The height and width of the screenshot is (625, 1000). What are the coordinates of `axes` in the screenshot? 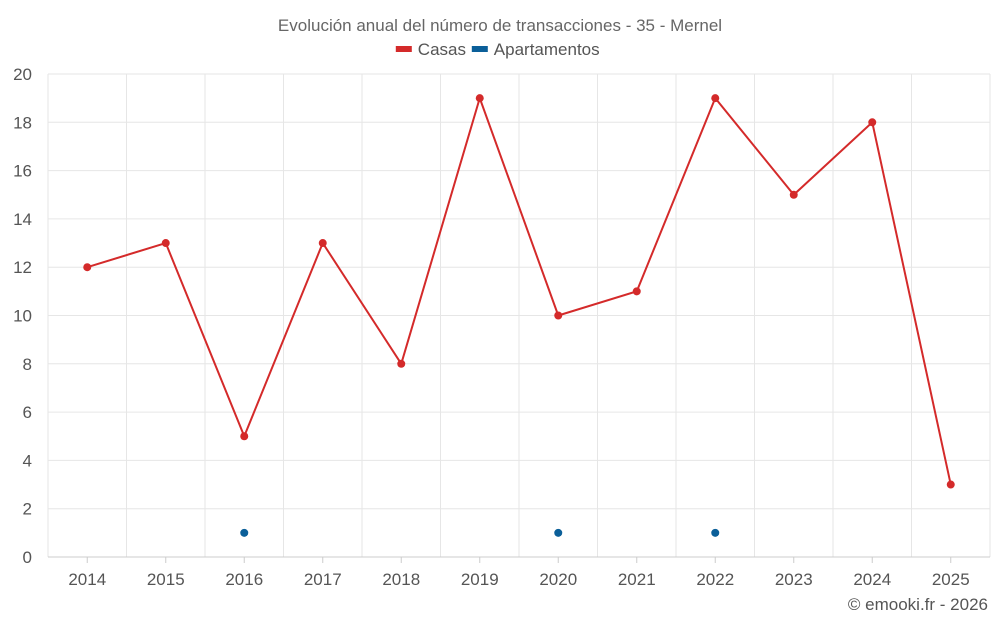 It's located at (519, 559).